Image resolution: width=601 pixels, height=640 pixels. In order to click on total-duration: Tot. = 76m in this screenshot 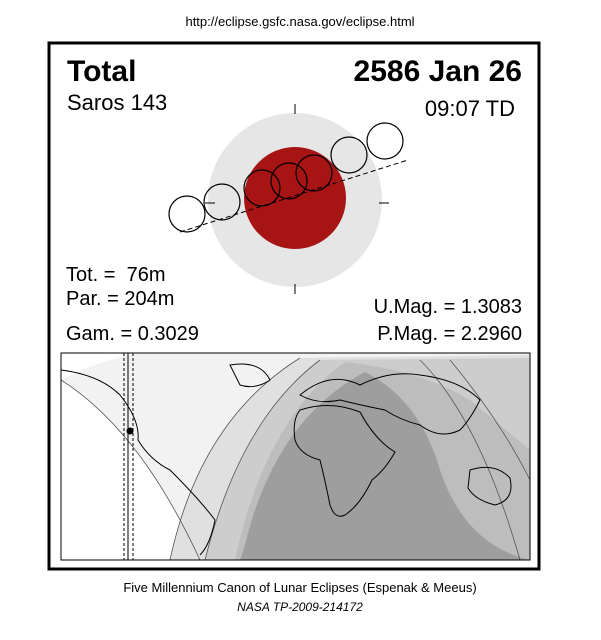, I will do `click(116, 275)`.